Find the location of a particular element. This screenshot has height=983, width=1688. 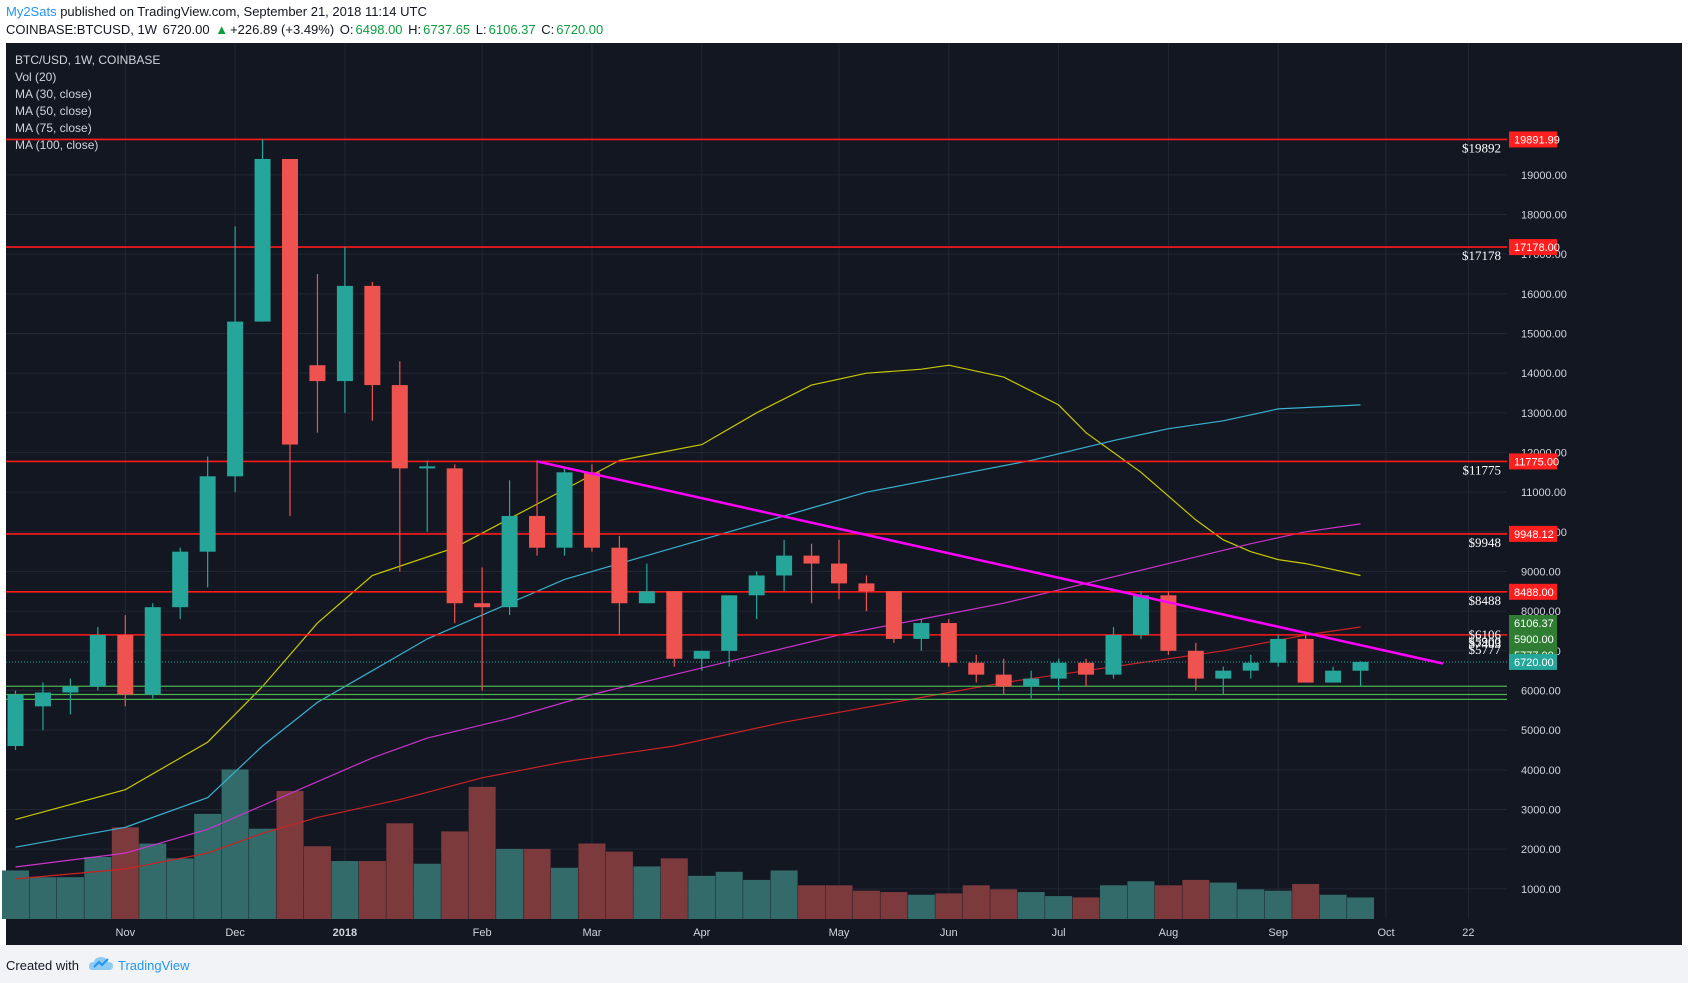

level-price-label: $11775 is located at coordinates (1481, 469).